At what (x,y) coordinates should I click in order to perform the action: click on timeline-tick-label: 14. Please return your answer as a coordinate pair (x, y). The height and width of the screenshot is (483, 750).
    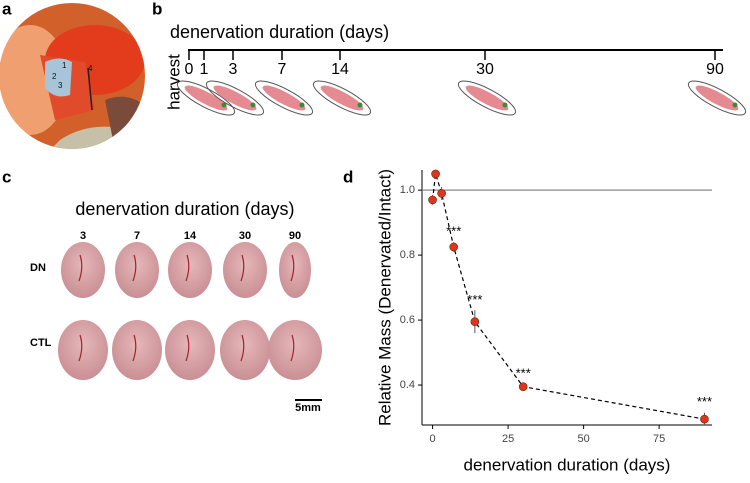
    Looking at the image, I should click on (340, 69).